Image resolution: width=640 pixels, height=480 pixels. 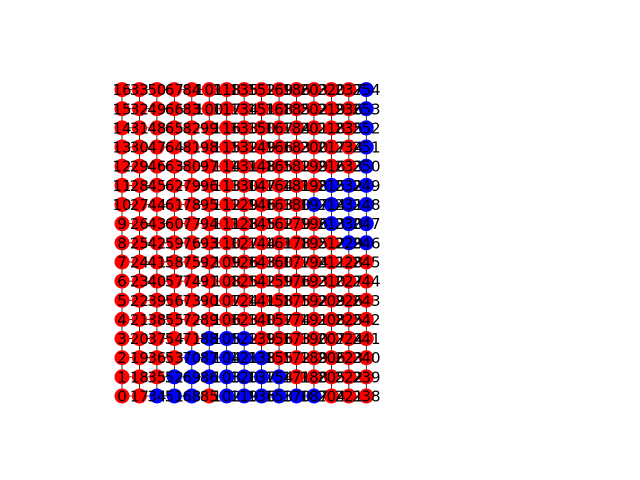 I want to click on graph-node-label-152: 152, so click(x=261, y=90).